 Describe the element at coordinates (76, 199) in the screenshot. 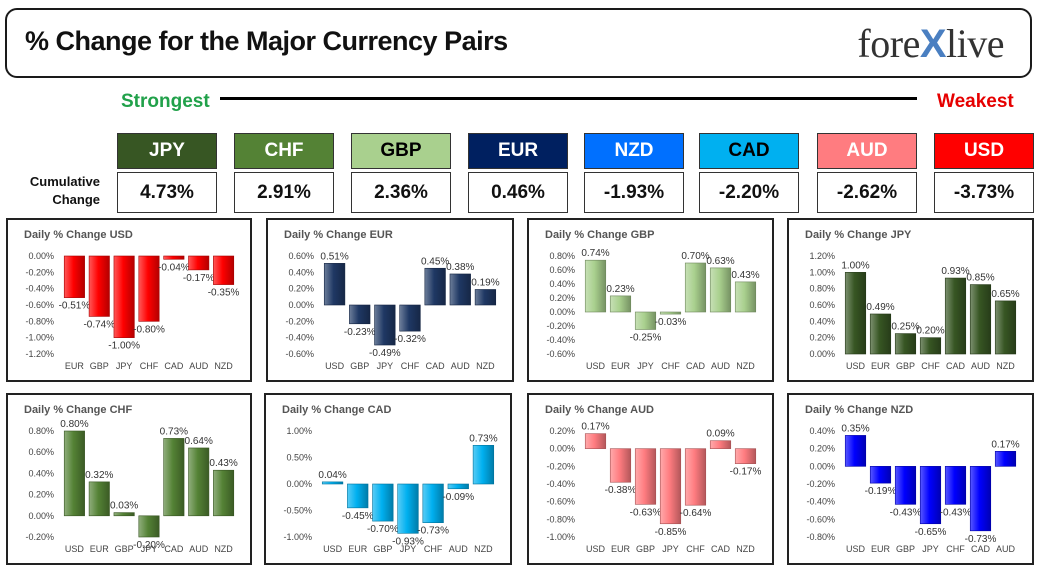

I see `cumulative-label-line2: Change` at that location.